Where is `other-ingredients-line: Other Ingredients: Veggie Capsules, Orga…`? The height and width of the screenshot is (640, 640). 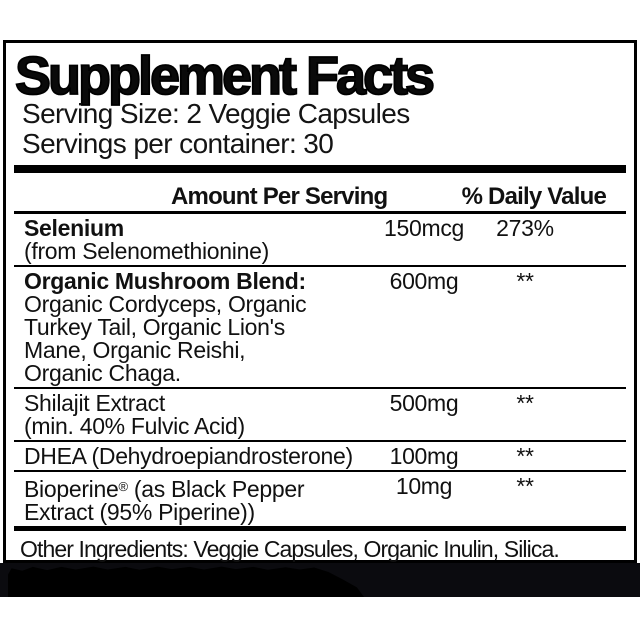
other-ingredients-line: Other Ingredients: Veggie Capsules, Orga… is located at coordinates (290, 549).